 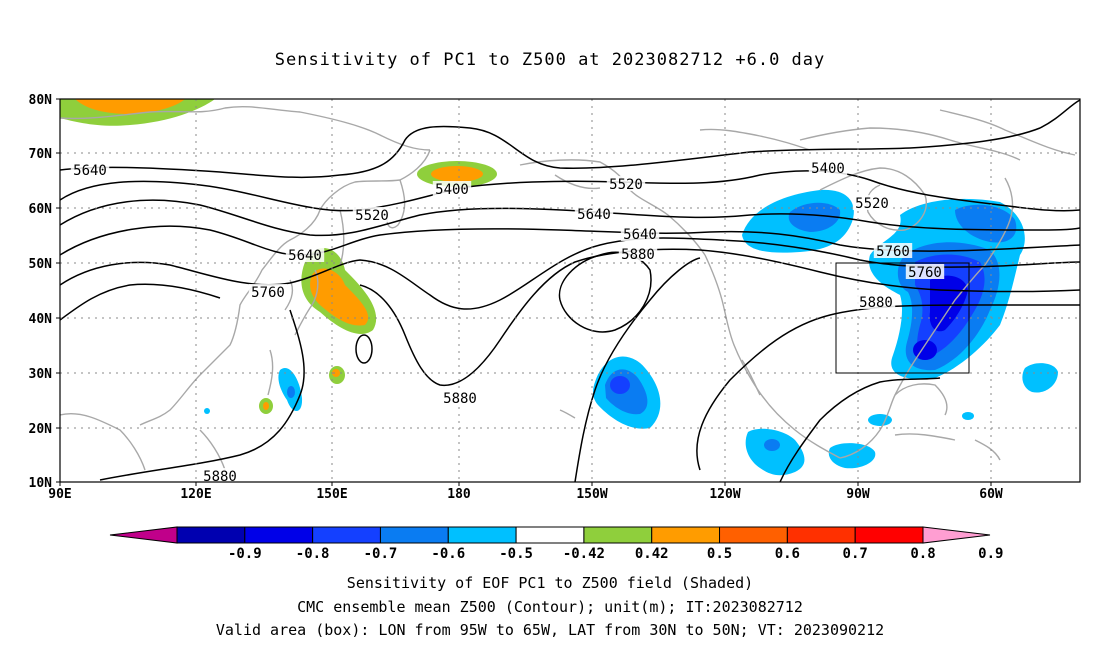 What do you see at coordinates (331, 494) in the screenshot?
I see `lon-tick-label: 150E` at bounding box center [331, 494].